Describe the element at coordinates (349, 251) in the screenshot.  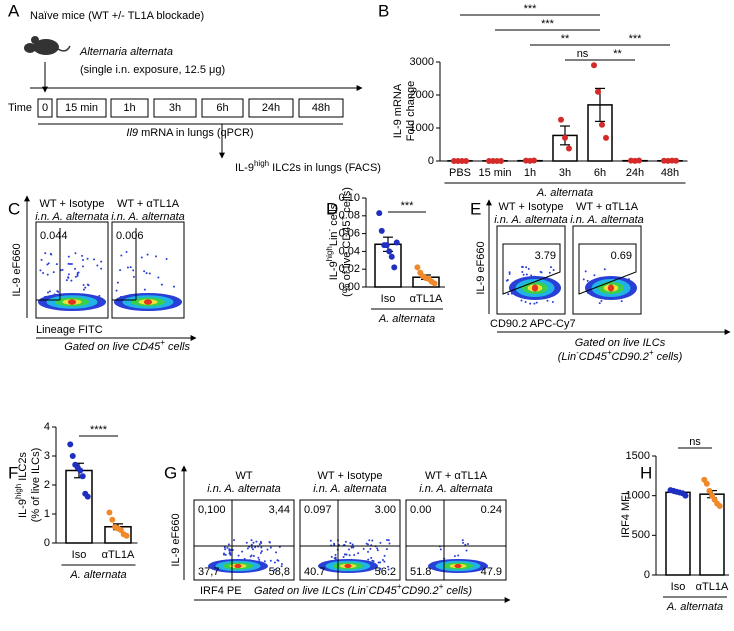
I see `y-tick-label: 0.04` at that location.